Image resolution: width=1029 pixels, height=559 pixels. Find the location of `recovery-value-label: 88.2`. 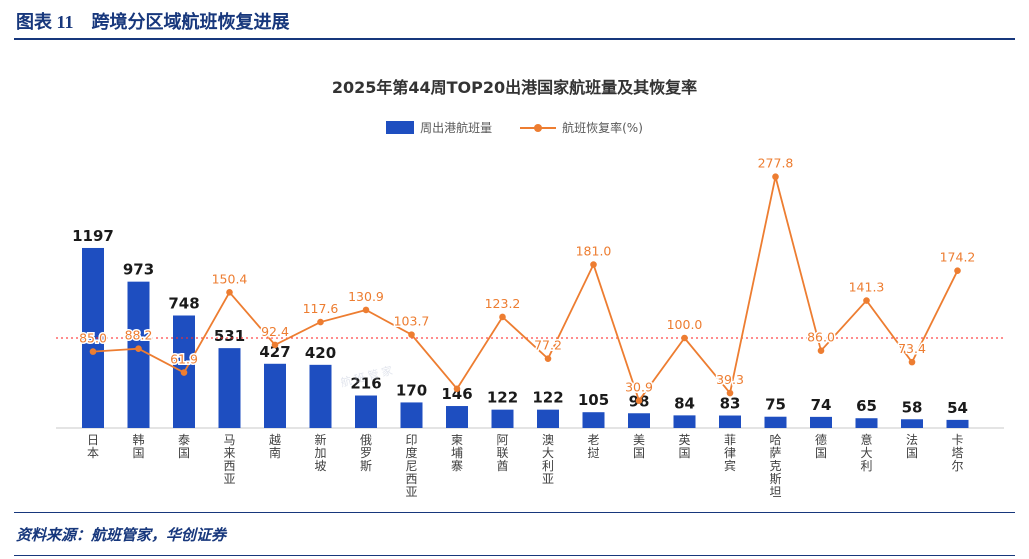

recovery-value-label: 88.2 is located at coordinates (139, 335).